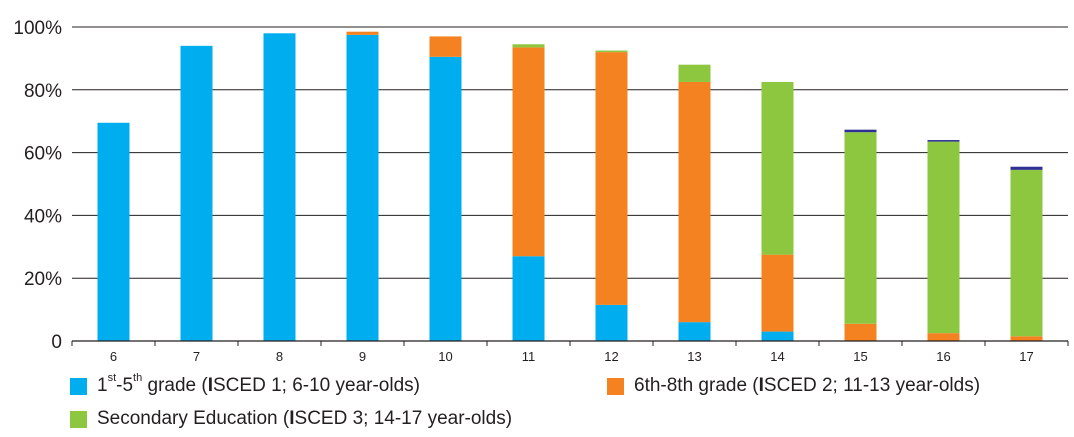 The image size is (1074, 437). What do you see at coordinates (279, 356) in the screenshot?
I see `x-tick-label: 8` at bounding box center [279, 356].